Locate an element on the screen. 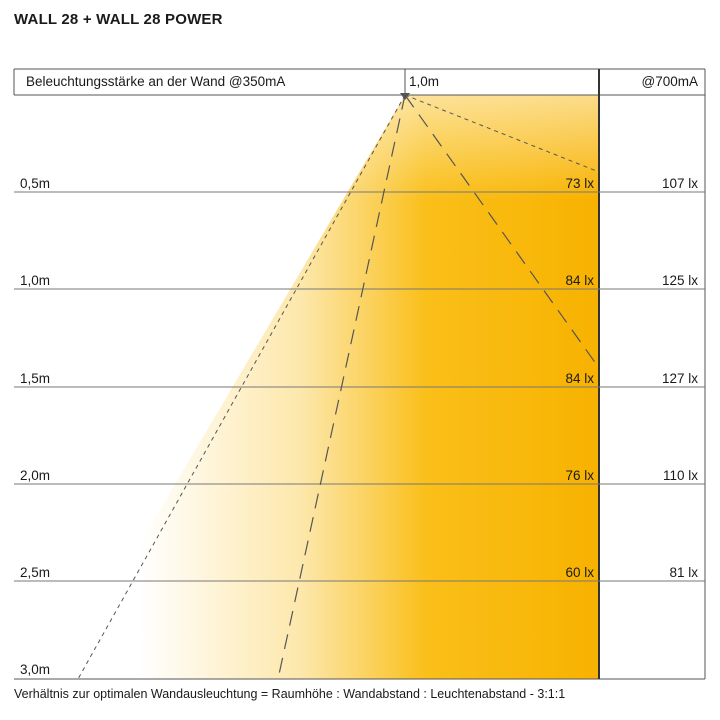 This screenshot has height=720, width=720. lux-350-value: 76 lx is located at coordinates (579, 475).